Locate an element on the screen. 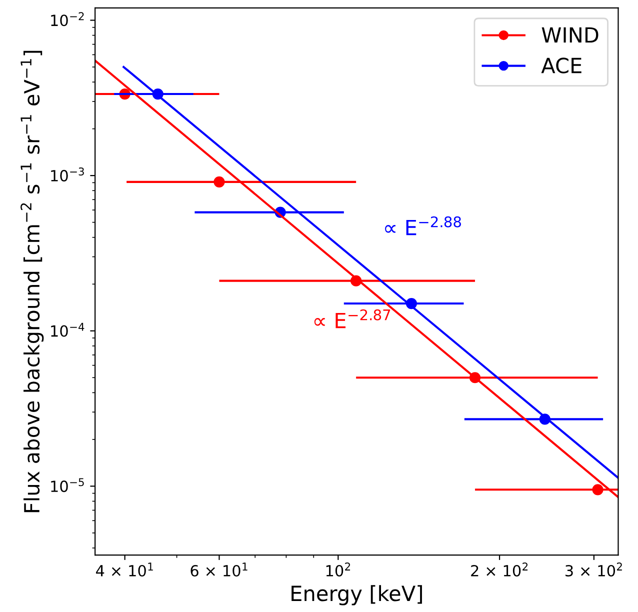  x-tick-label: 10$^{2}$ is located at coordinates (338, 569).